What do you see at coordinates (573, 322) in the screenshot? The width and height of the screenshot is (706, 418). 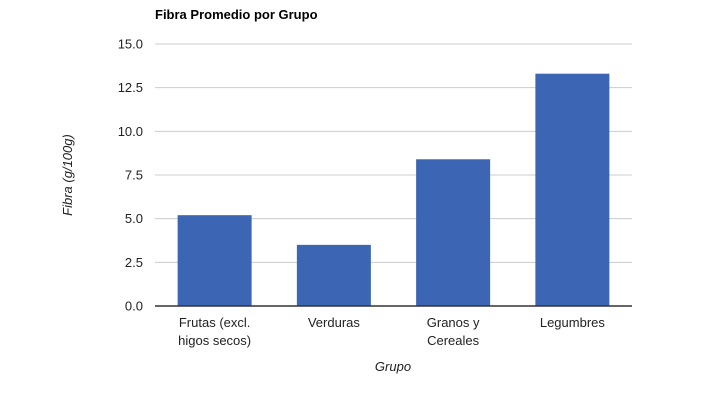 I see `x-tick-label: Legumbres` at bounding box center [573, 322].